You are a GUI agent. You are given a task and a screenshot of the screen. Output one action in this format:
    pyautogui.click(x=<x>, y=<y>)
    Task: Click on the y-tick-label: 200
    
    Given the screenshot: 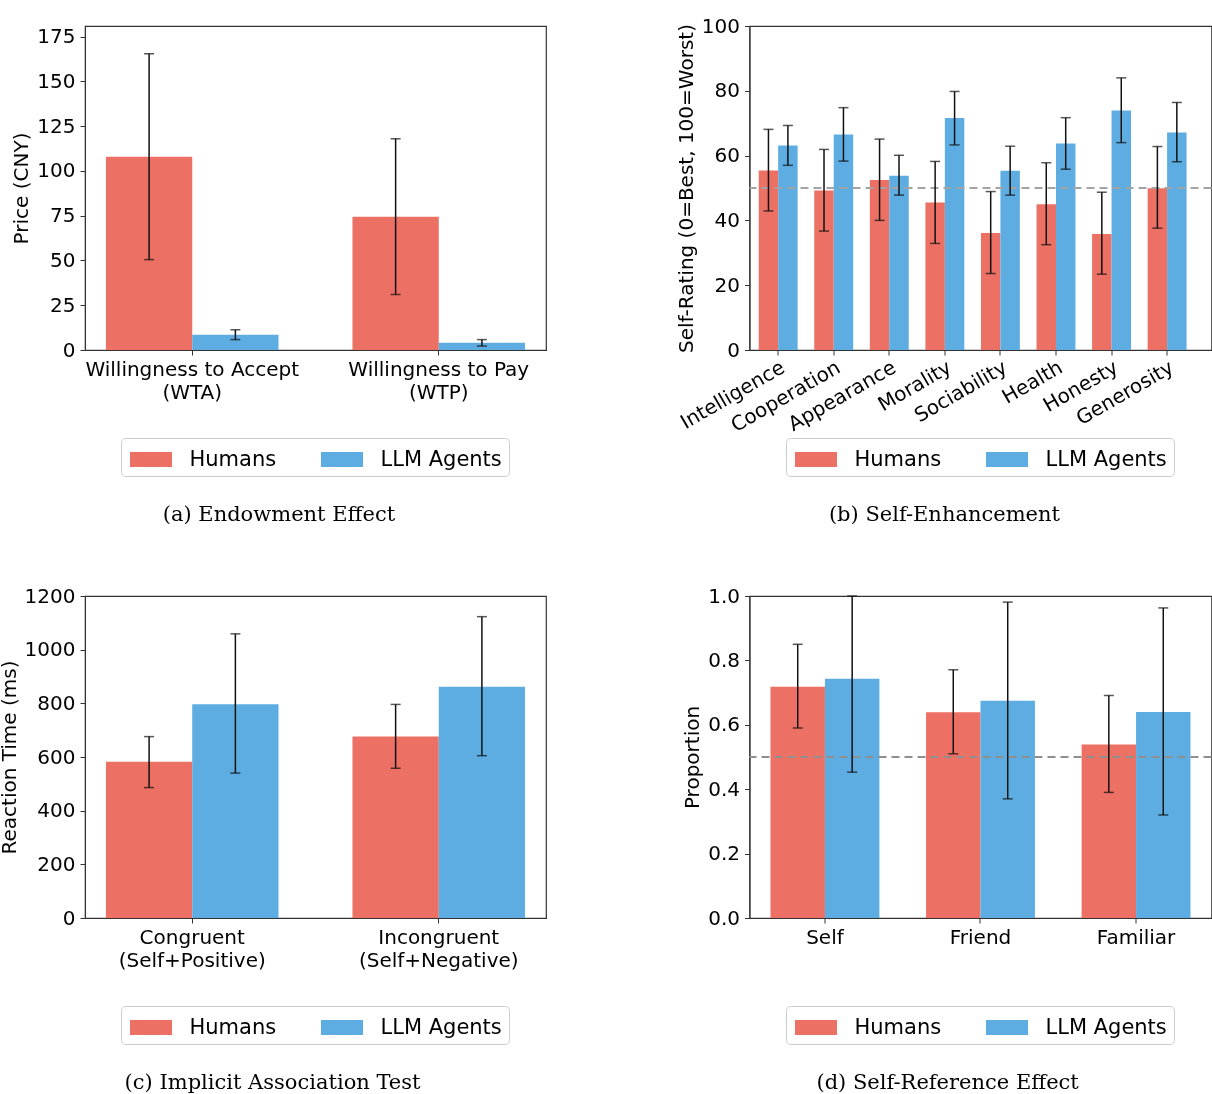 What is the action you would take?
    pyautogui.click(x=56, y=863)
    